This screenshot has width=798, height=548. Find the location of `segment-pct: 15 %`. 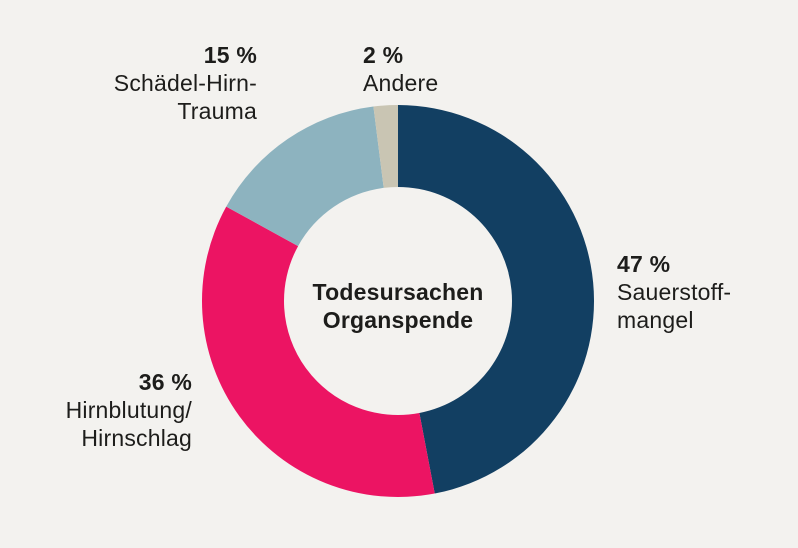

segment-pct: 15 % is located at coordinates (230, 55).